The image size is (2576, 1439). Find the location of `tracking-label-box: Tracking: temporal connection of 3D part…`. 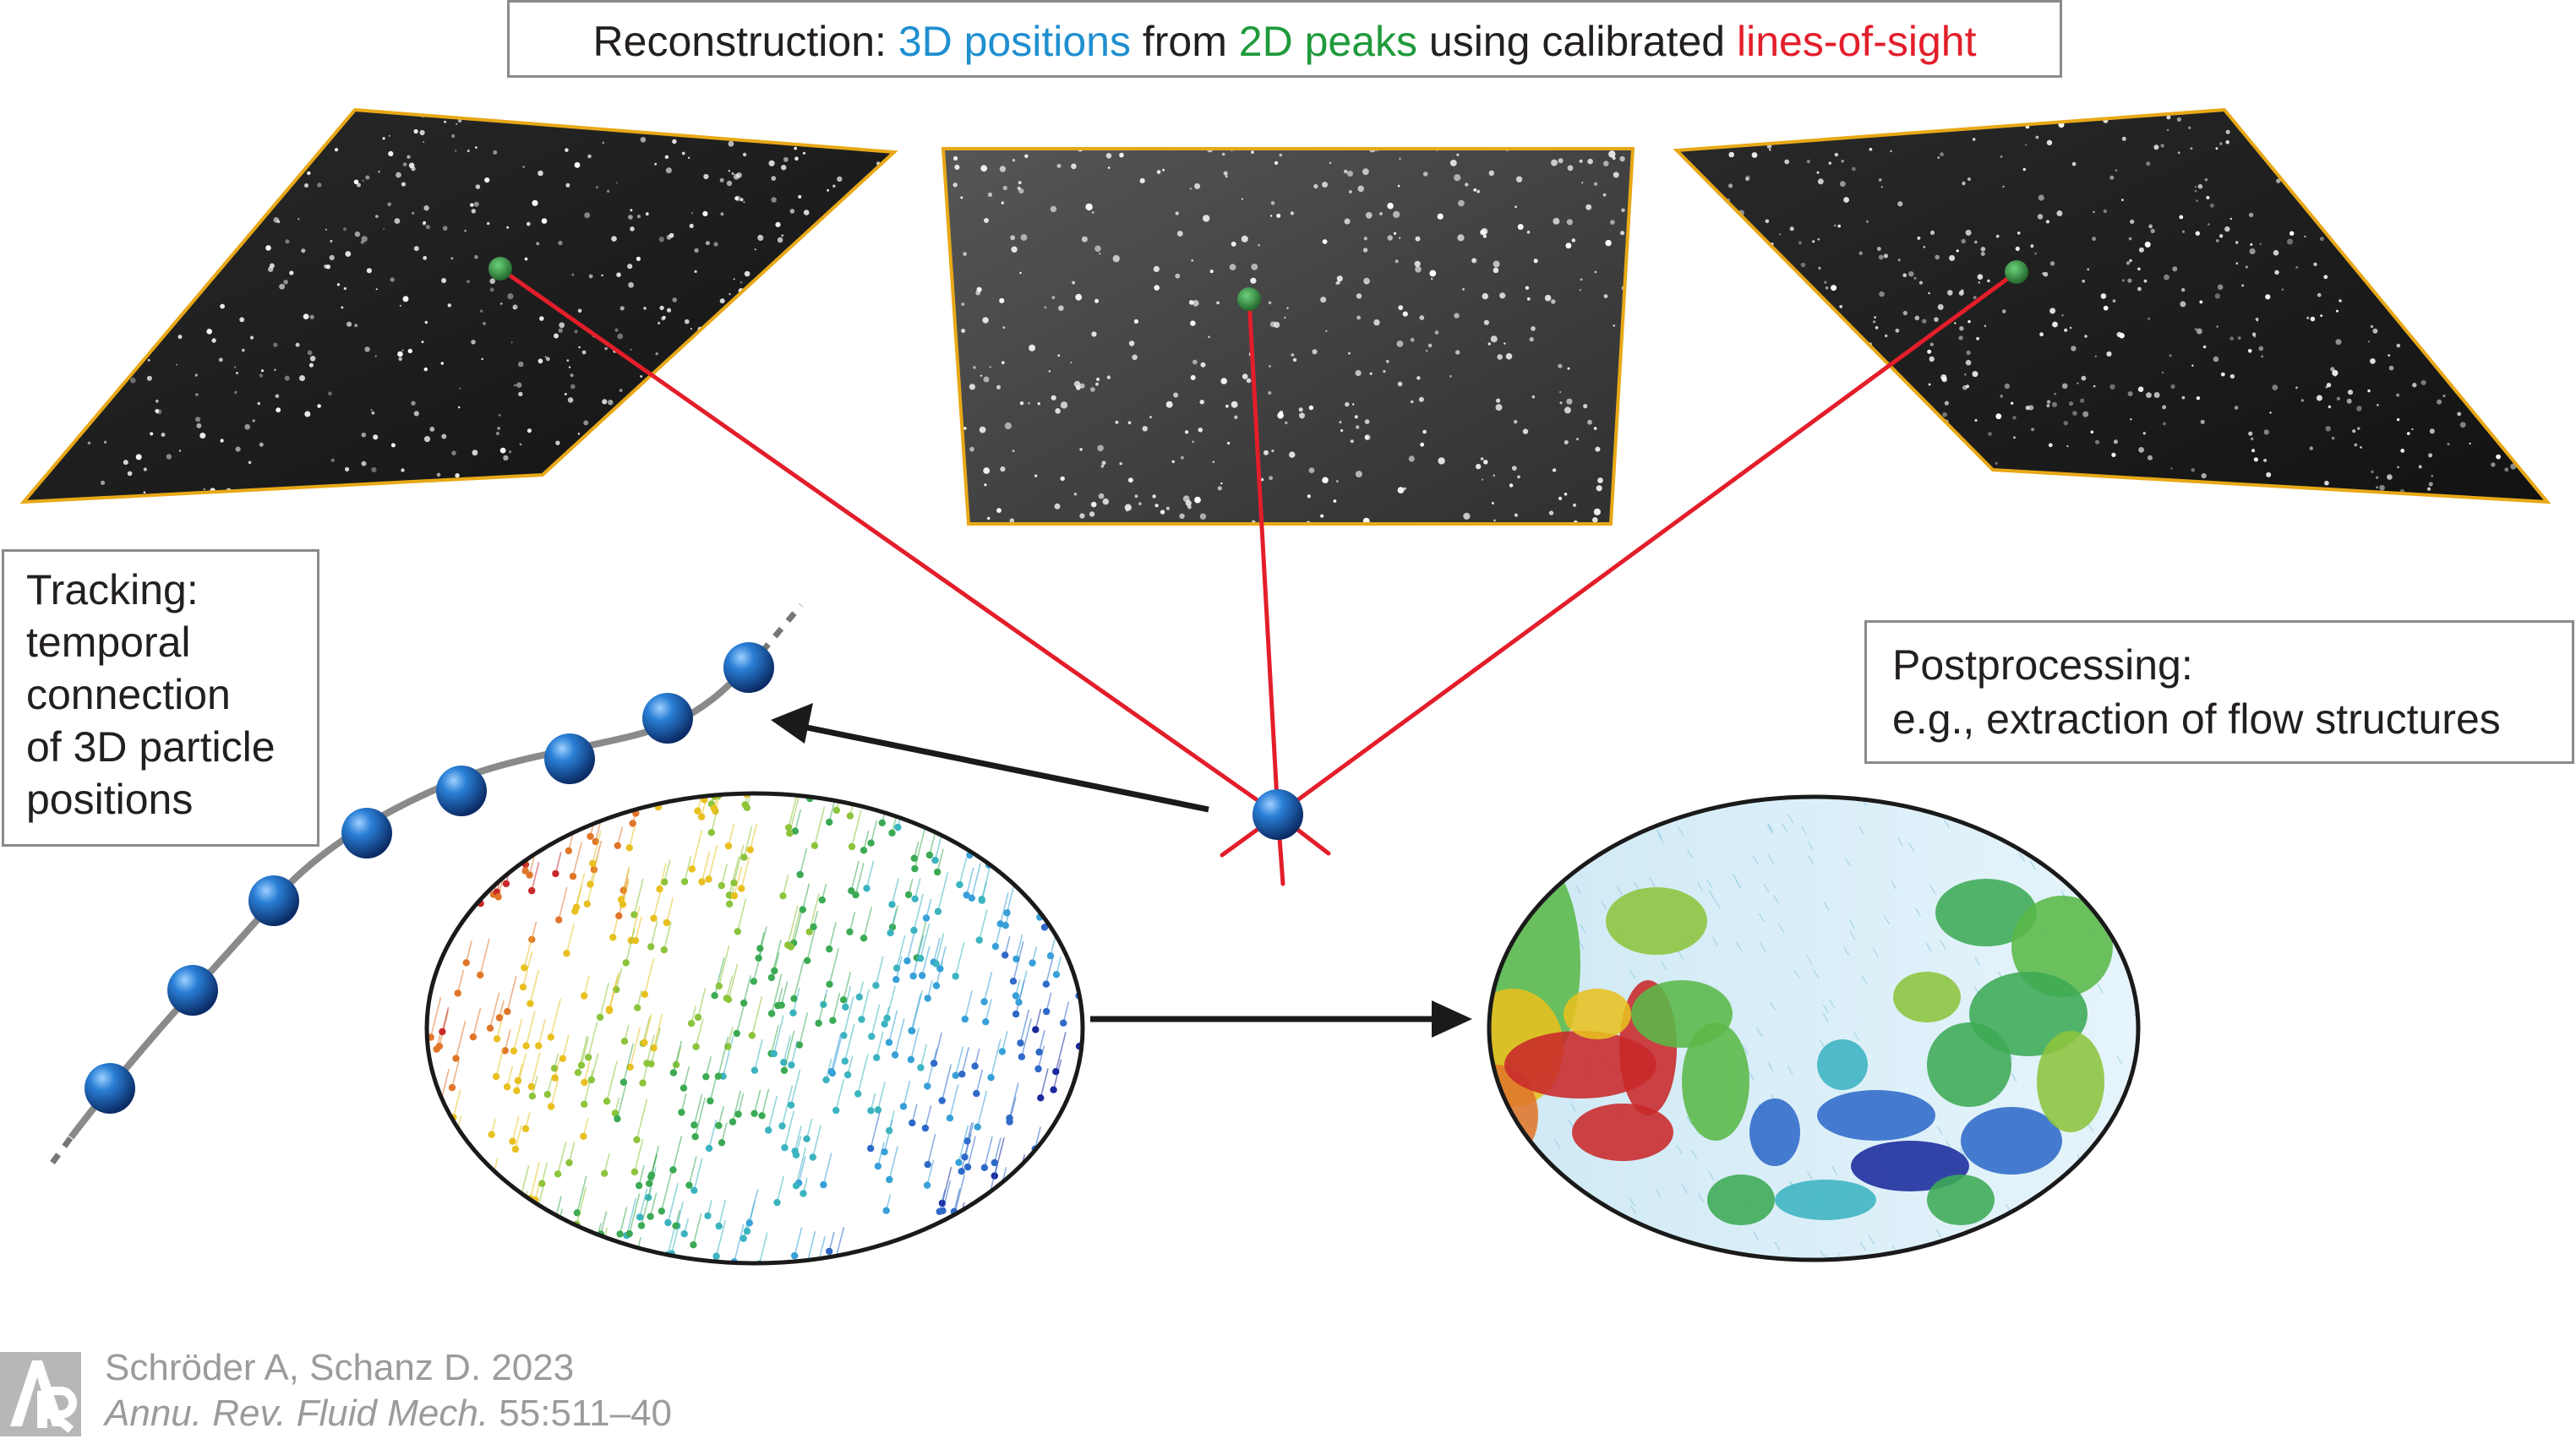

tracking-label-box: Tracking: temporal connection of 3D part… is located at coordinates (160, 698).